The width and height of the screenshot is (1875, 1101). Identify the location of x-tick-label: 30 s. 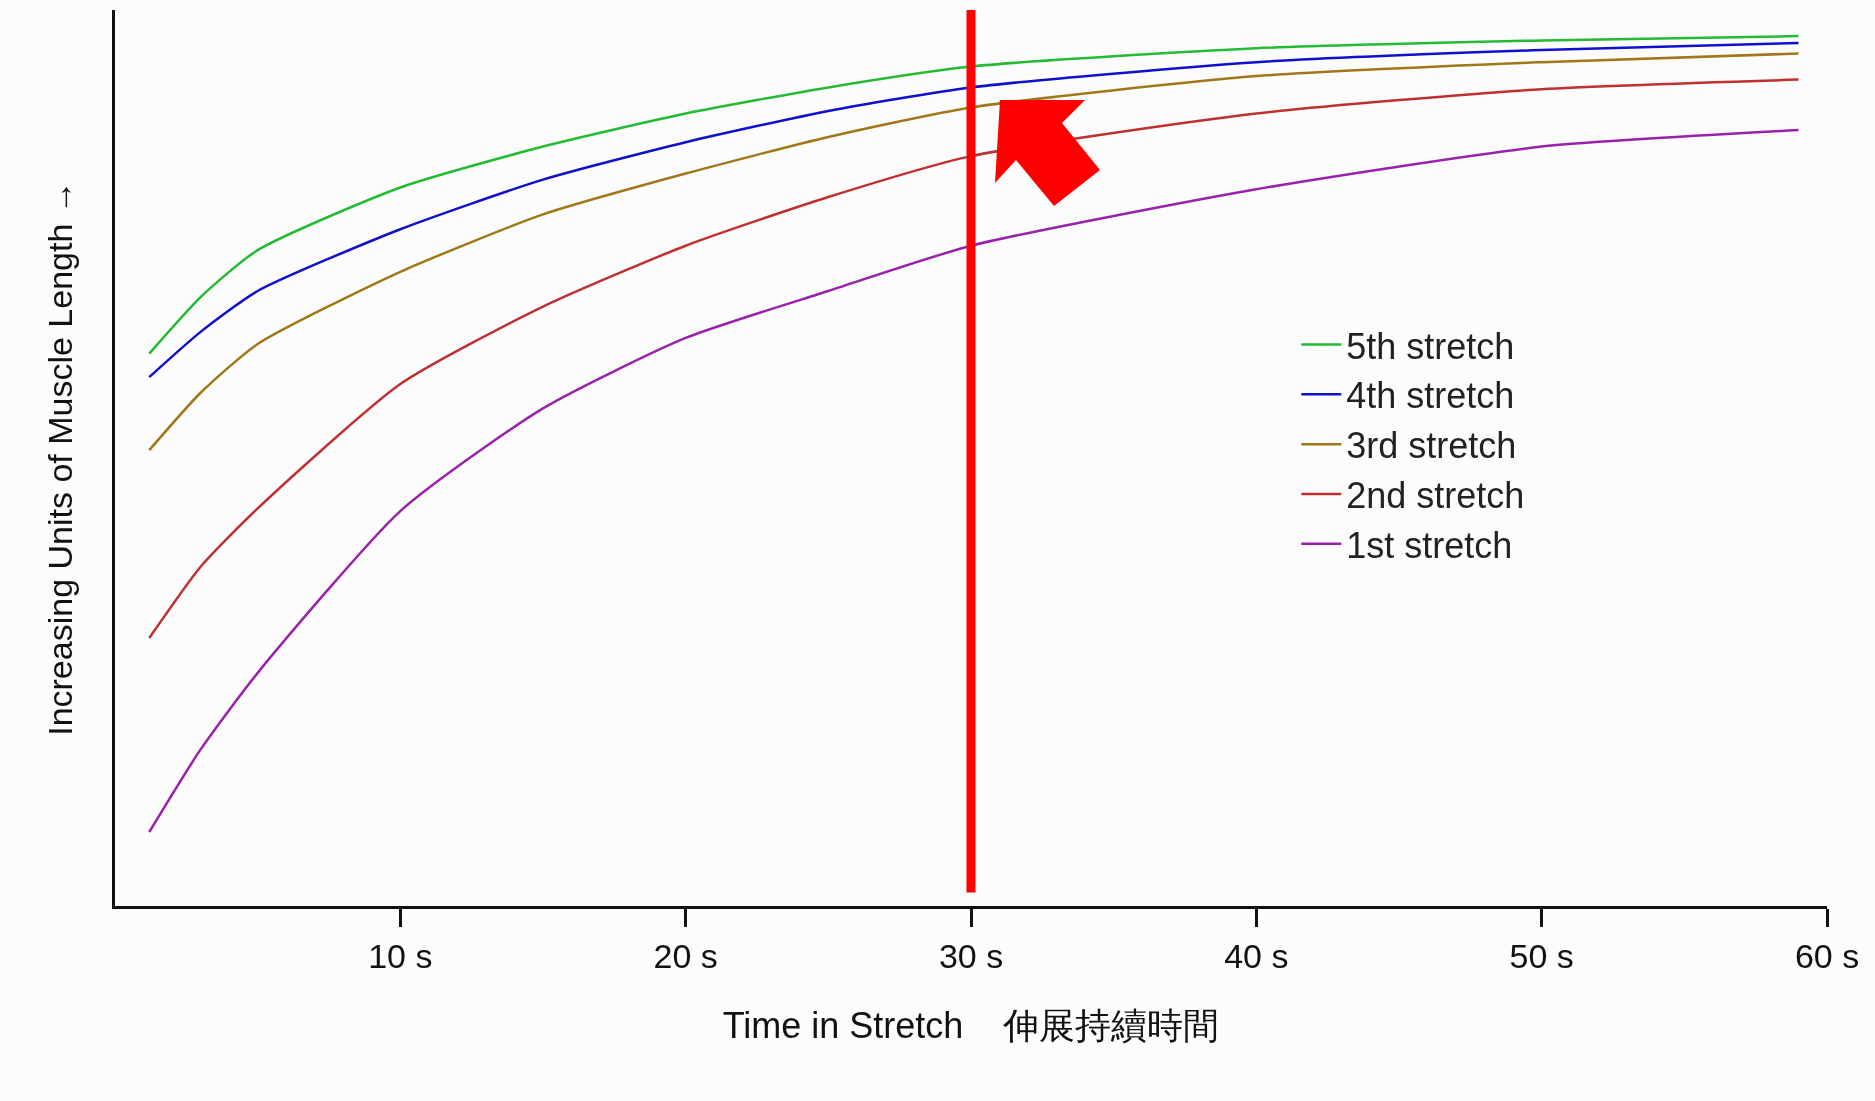
(971, 955).